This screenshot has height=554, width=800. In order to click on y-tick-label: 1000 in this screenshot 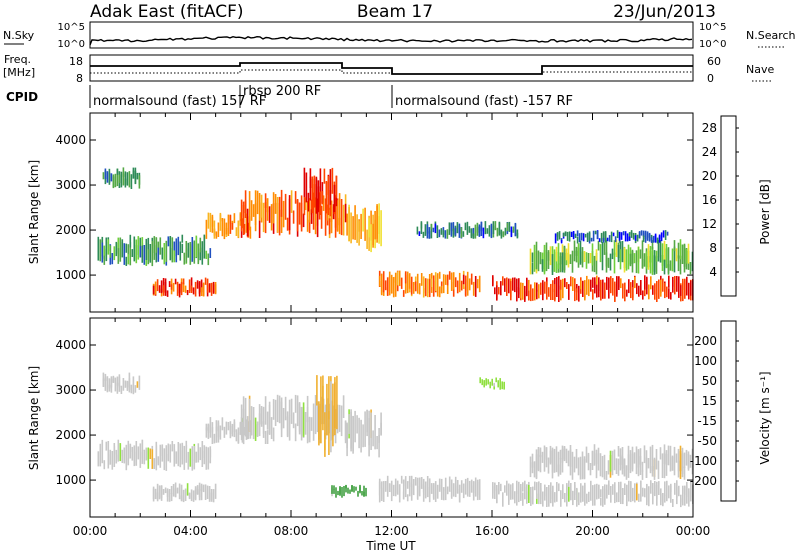, I will do `click(70, 275)`.